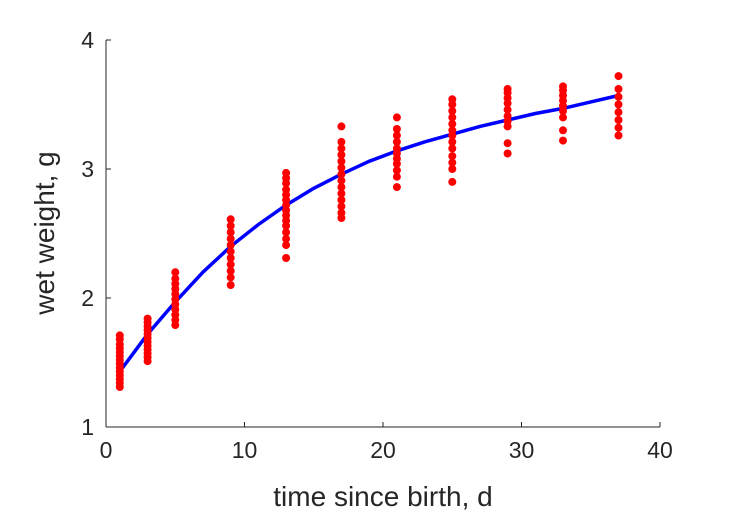  Describe the element at coordinates (87, 298) in the screenshot. I see `y-tick-label: 2` at that location.